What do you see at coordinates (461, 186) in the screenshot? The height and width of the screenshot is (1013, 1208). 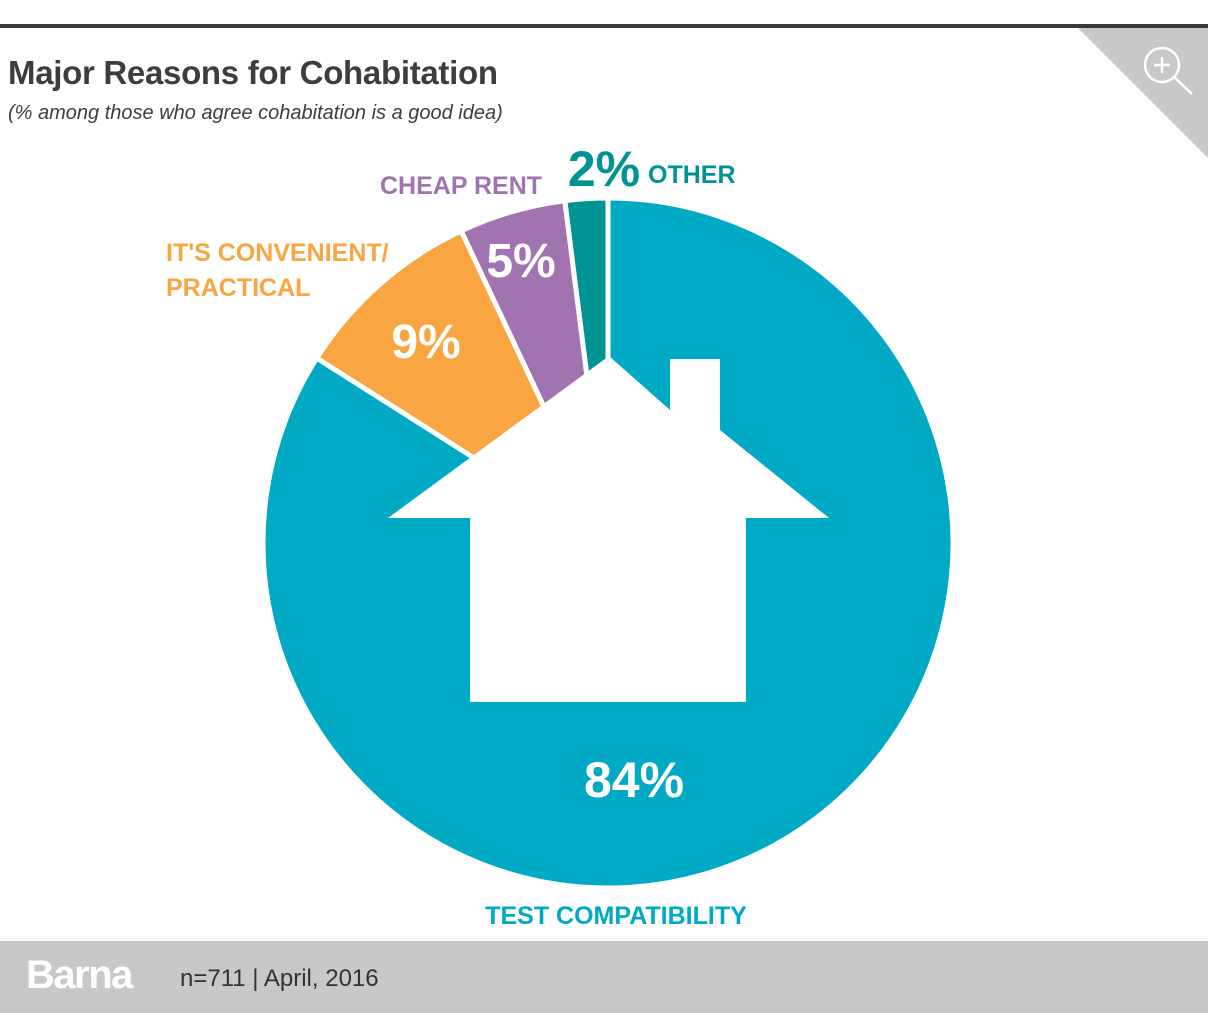 I see `category-label-cheap: CHEAP RENT` at bounding box center [461, 186].